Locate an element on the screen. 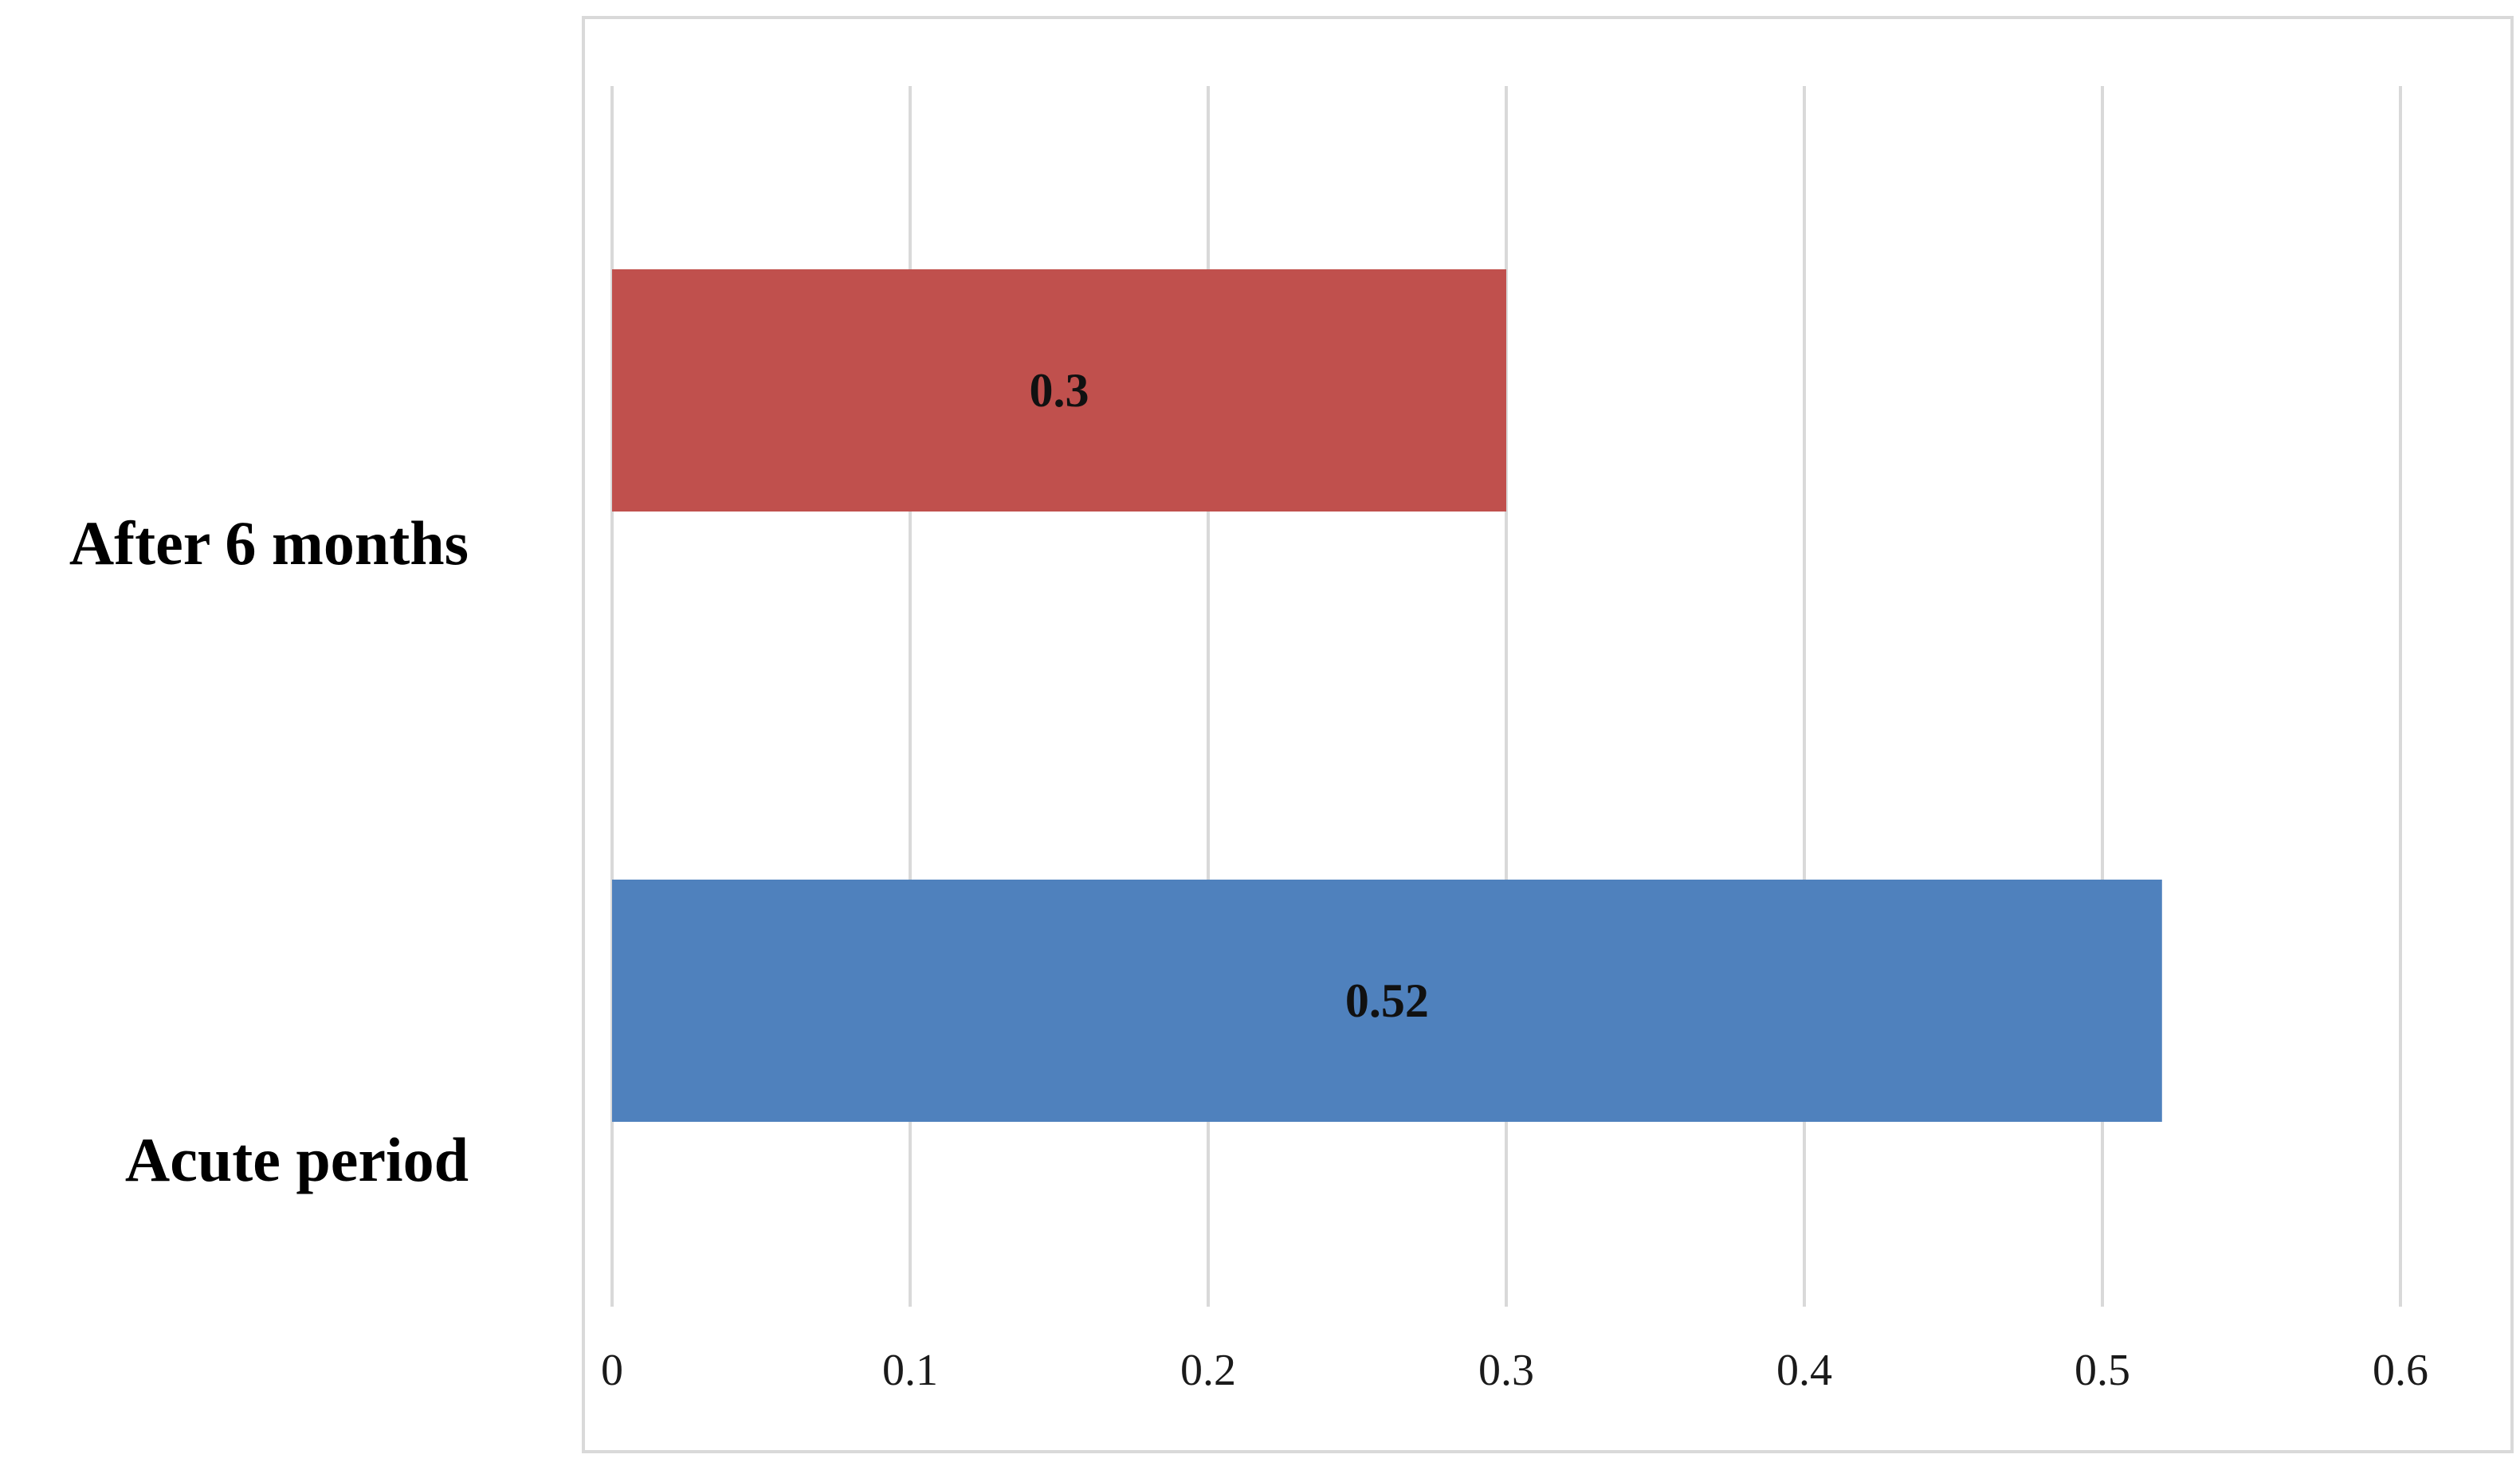  category-label: After 6 months is located at coordinates (269, 543).